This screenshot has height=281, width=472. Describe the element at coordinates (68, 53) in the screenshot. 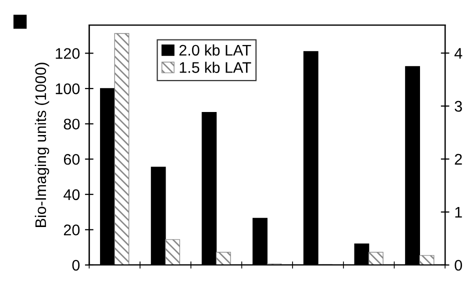

I see `y-tick-label: 120` at that location.